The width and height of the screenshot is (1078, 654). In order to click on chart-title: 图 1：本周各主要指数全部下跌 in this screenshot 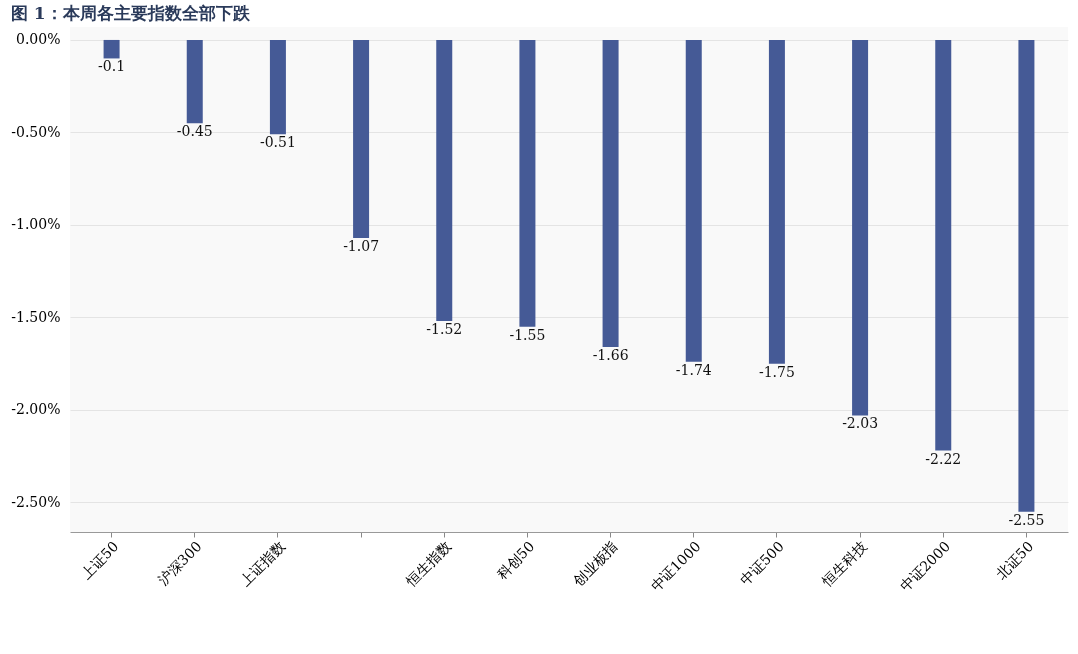, I will do `click(130, 13)`.